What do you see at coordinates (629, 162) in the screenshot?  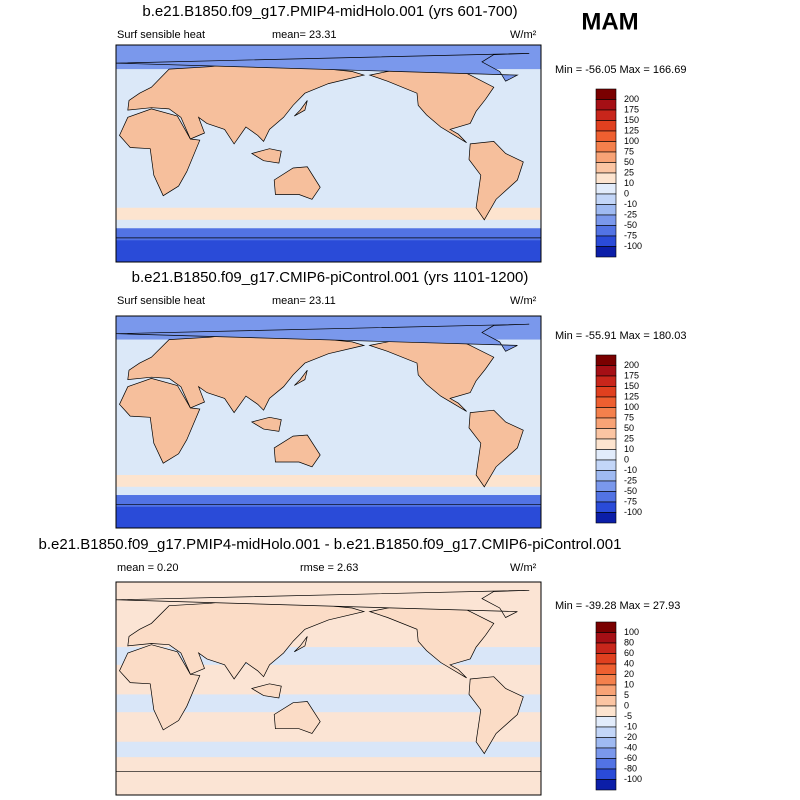 I see `colorbar-label: 50` at bounding box center [629, 162].